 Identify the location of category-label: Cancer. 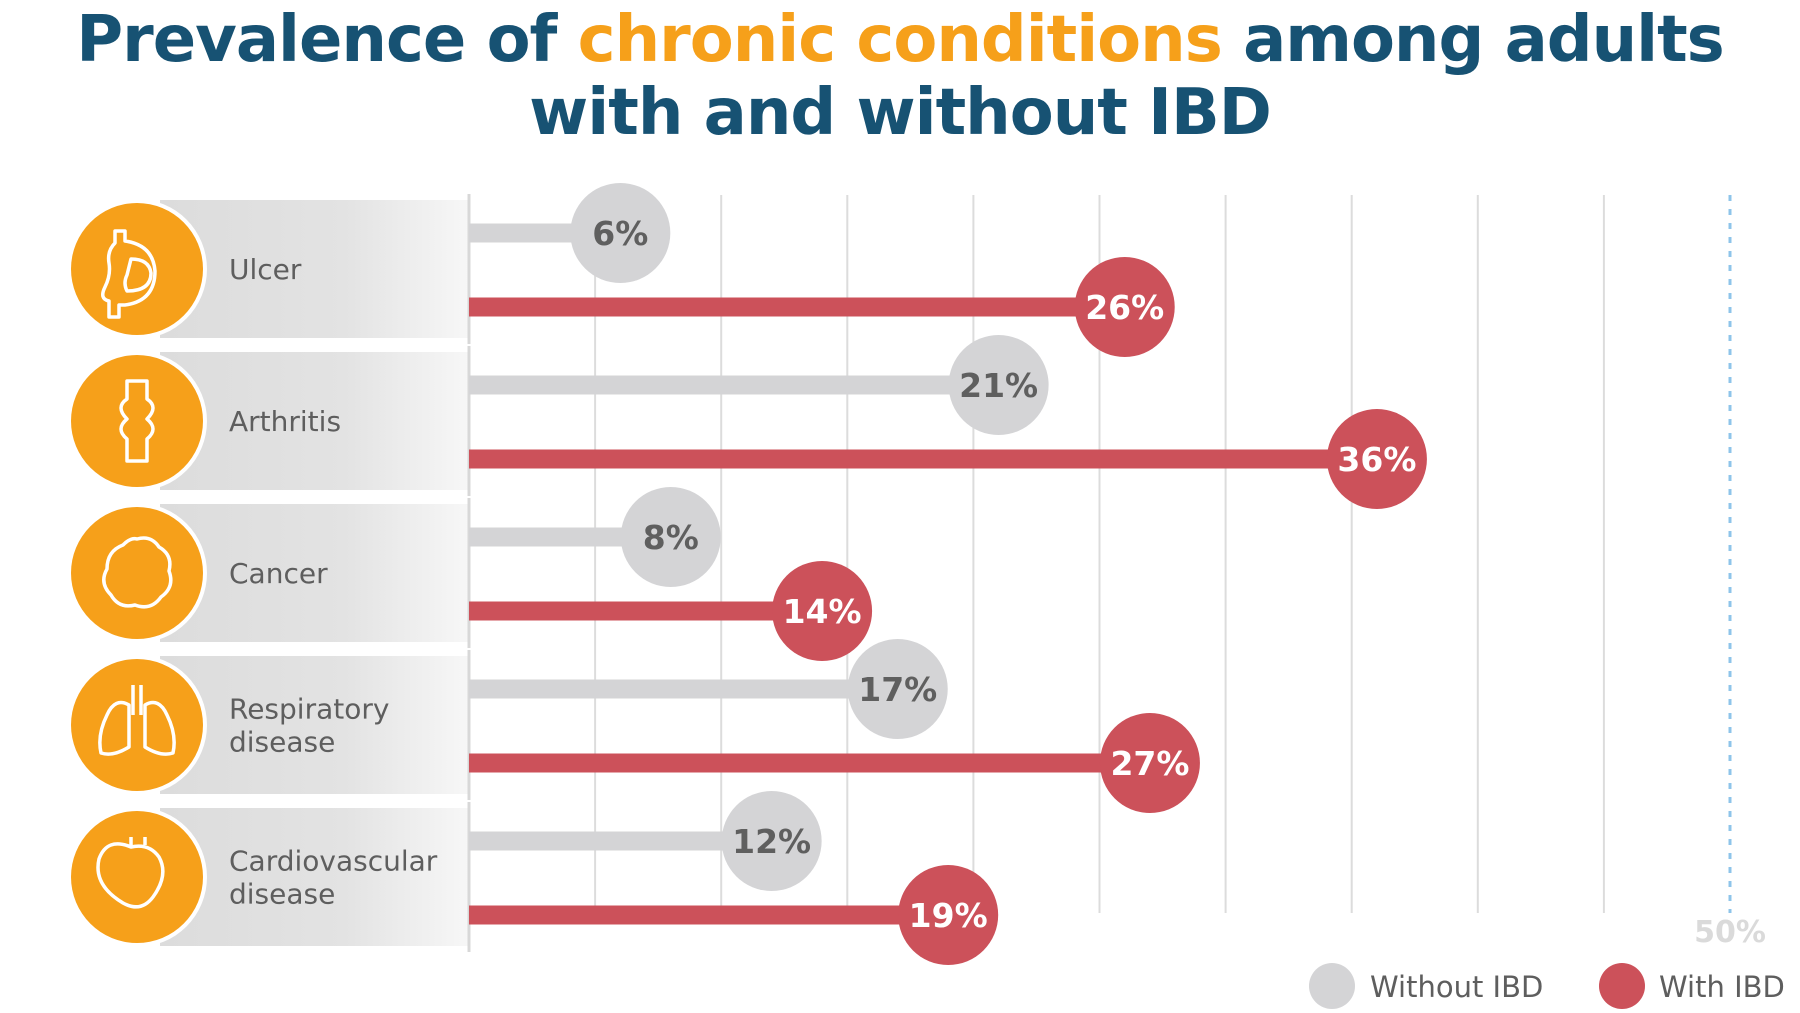
(278, 573).